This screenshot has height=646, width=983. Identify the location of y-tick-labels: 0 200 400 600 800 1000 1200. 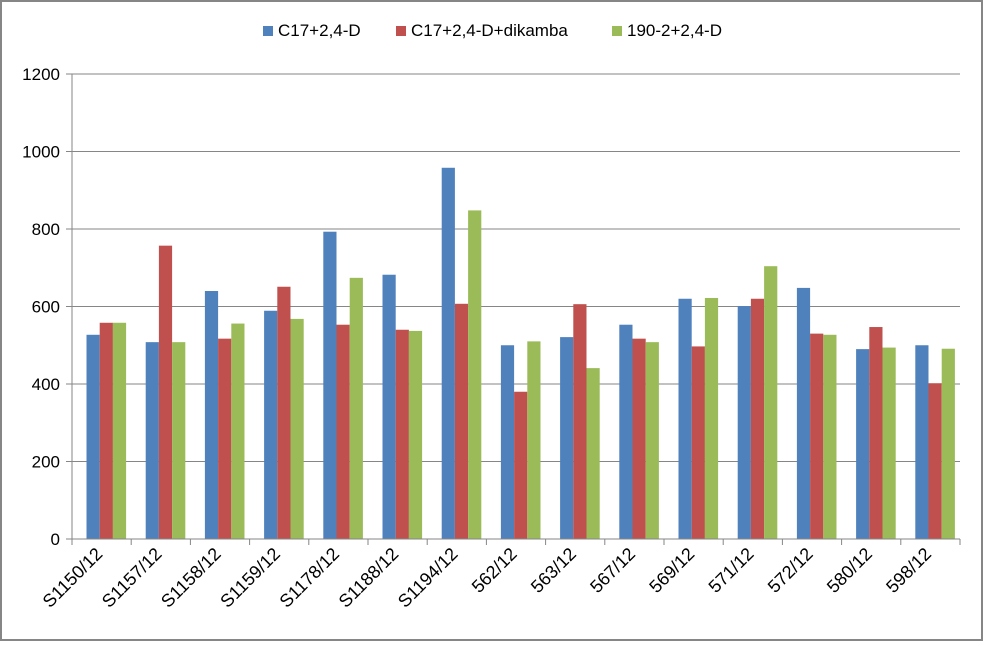
(41, 307).